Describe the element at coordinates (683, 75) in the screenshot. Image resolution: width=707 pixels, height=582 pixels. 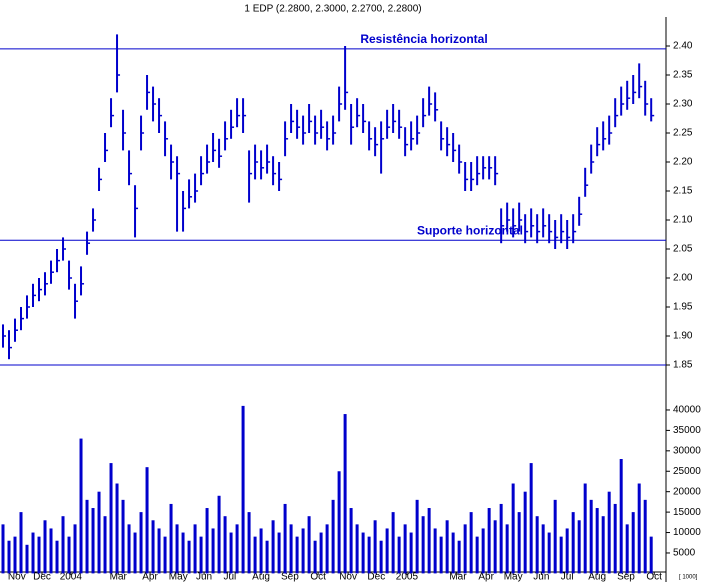
I see `y-tick-label: 2.35` at that location.